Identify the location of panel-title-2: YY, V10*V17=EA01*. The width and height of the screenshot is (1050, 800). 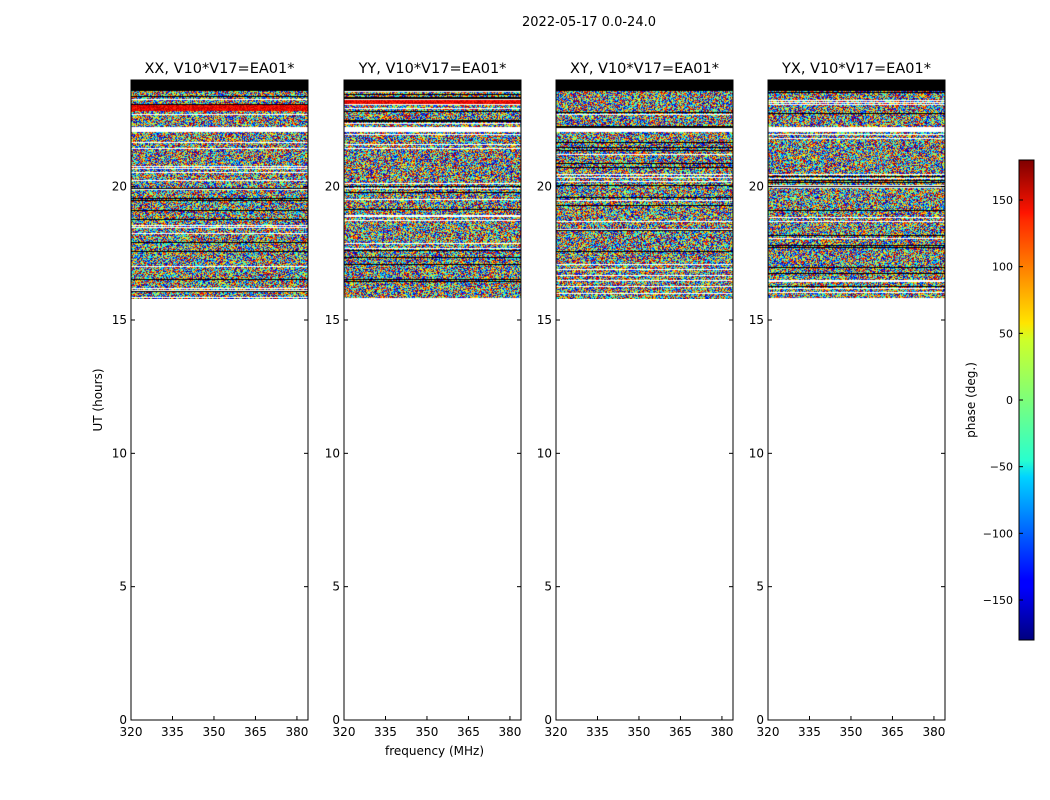
(432, 69).